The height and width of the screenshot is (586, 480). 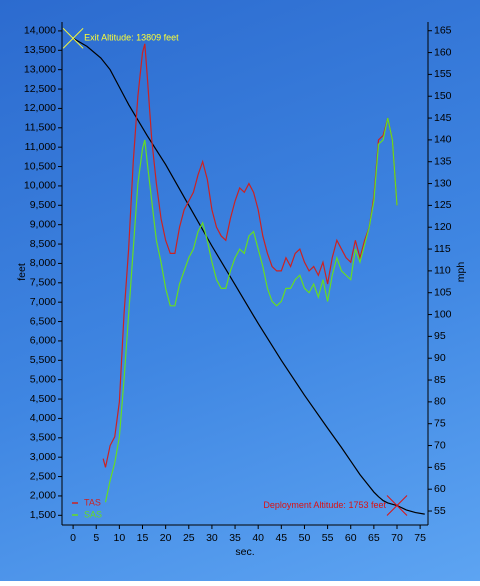 What do you see at coordinates (443, 31) in the screenshot?
I see `y2-tick-label: 165` at bounding box center [443, 31].